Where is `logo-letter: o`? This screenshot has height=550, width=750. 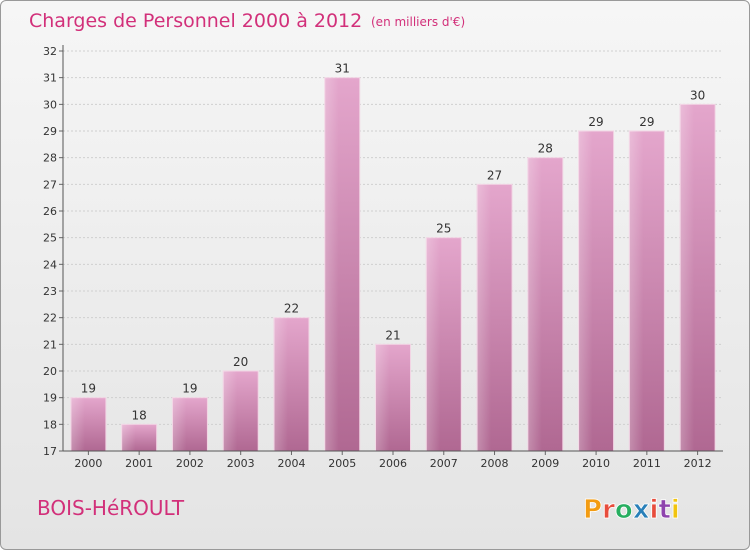
logo-letter: o is located at coordinates (624, 510).